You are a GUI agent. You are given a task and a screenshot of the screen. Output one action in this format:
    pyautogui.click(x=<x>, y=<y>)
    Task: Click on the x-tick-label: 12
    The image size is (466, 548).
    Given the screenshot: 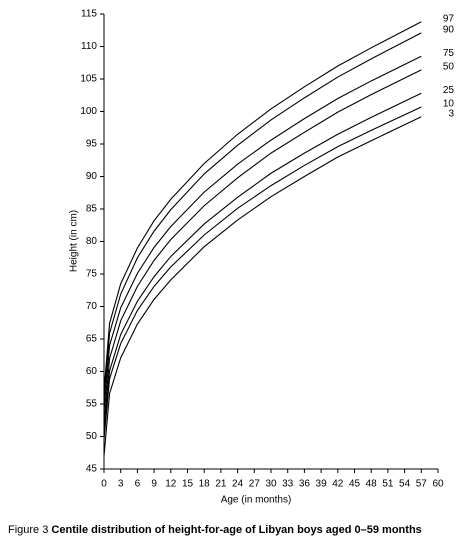 What is the action you would take?
    pyautogui.click(x=171, y=484)
    